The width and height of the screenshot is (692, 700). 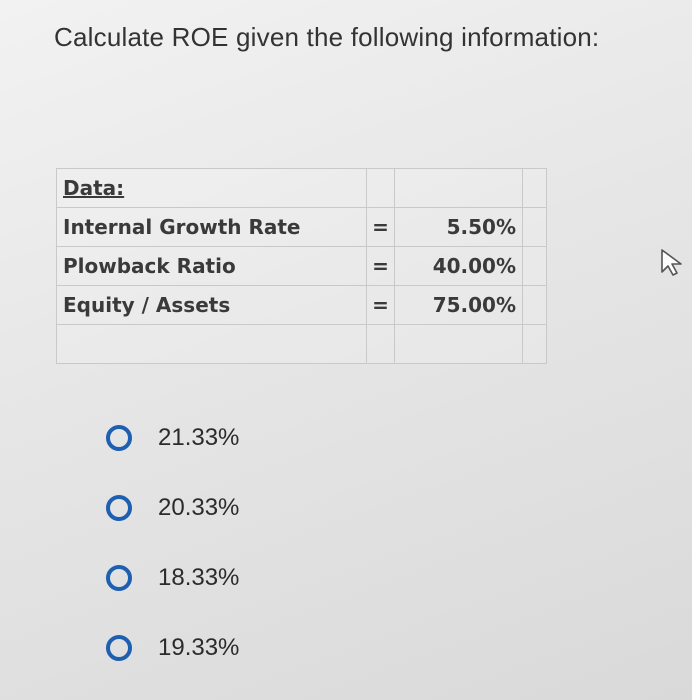 I want to click on table-row: Plowback Ratio = 40.00%, so click(x=301, y=266).